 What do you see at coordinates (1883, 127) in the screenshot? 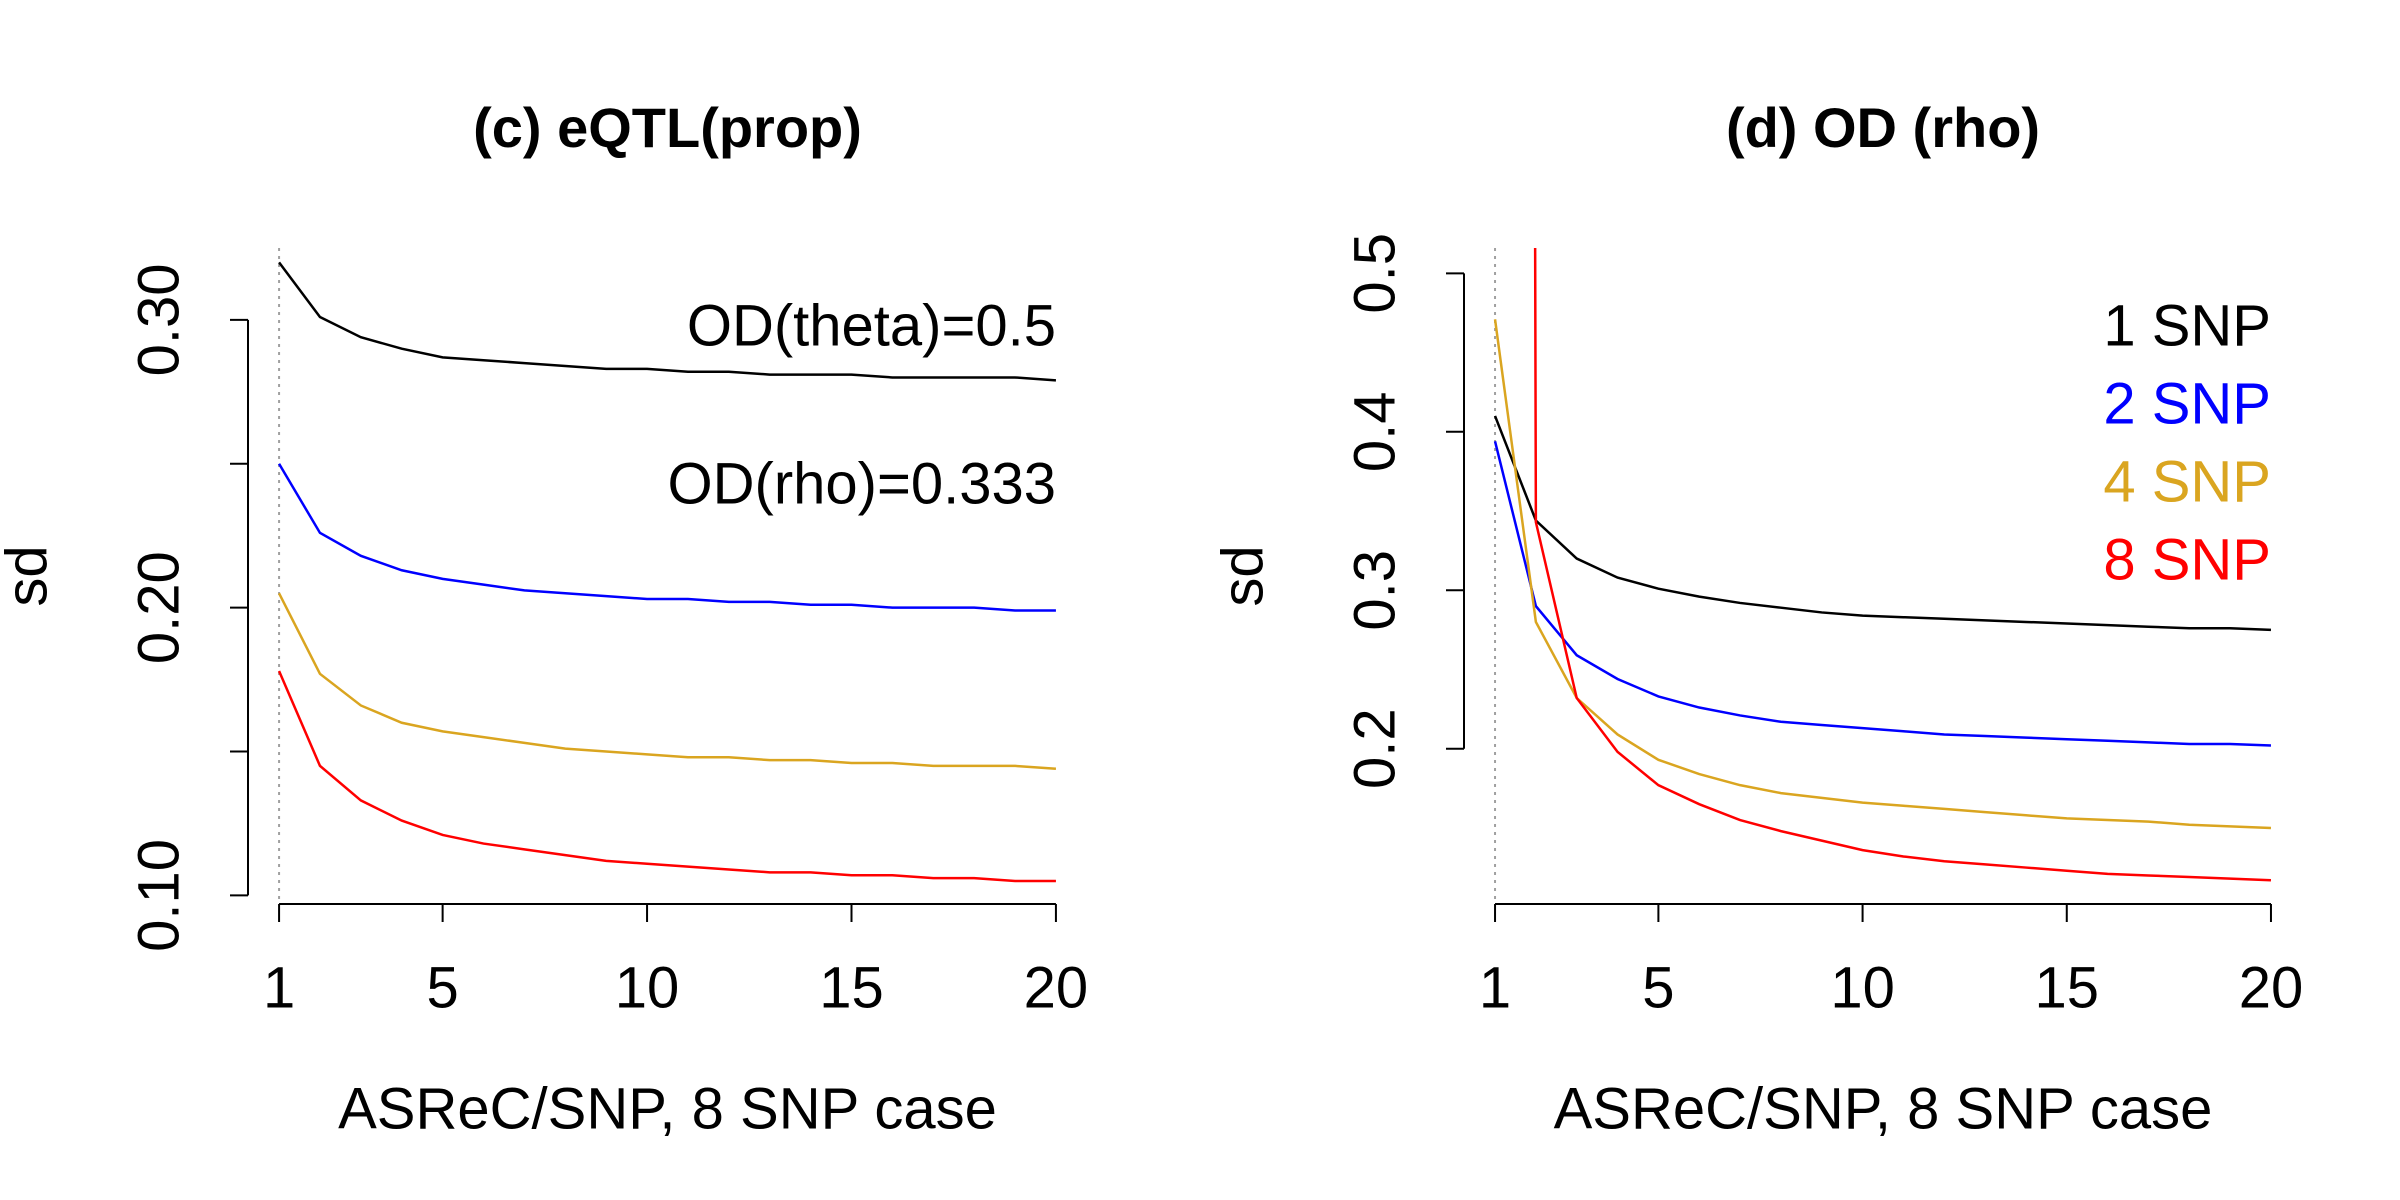
I see `chart-title: (d) OD (rho)` at bounding box center [1883, 127].